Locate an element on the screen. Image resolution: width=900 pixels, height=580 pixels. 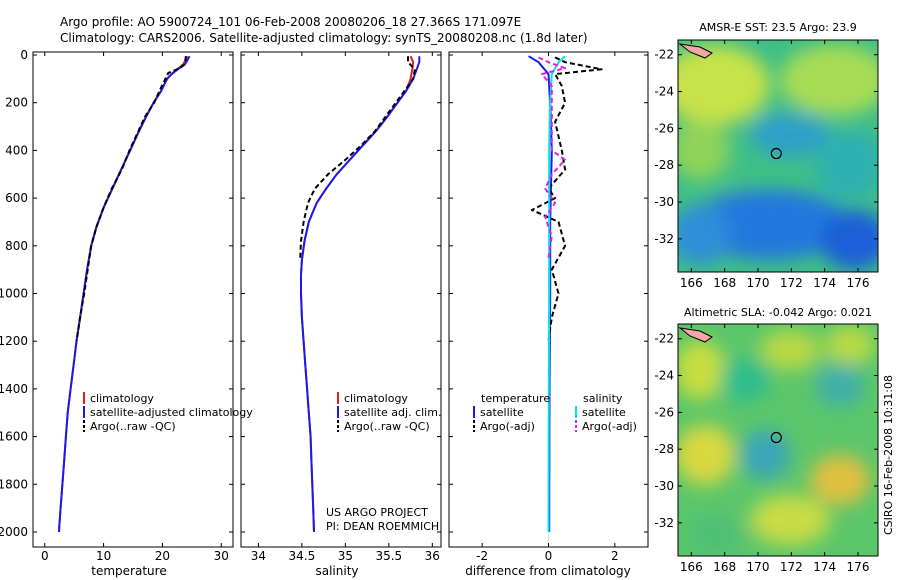
sla-map-lat-label: -32 is located at coordinates (664, 523).